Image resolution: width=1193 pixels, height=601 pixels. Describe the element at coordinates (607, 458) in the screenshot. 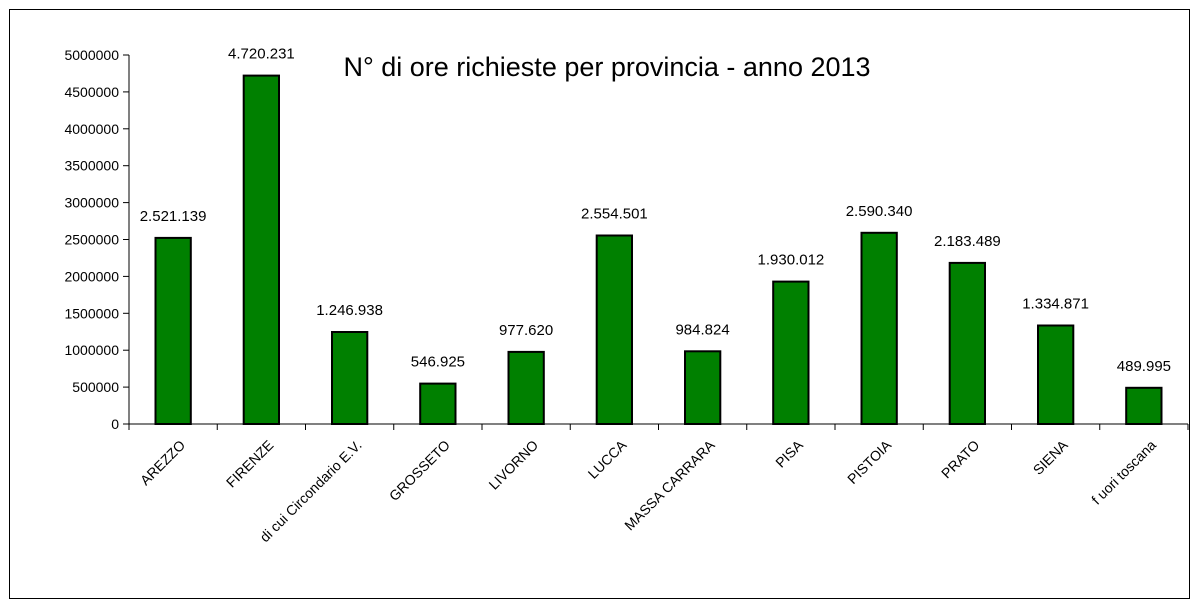

I see `x-tick-label: LUCCA` at that location.